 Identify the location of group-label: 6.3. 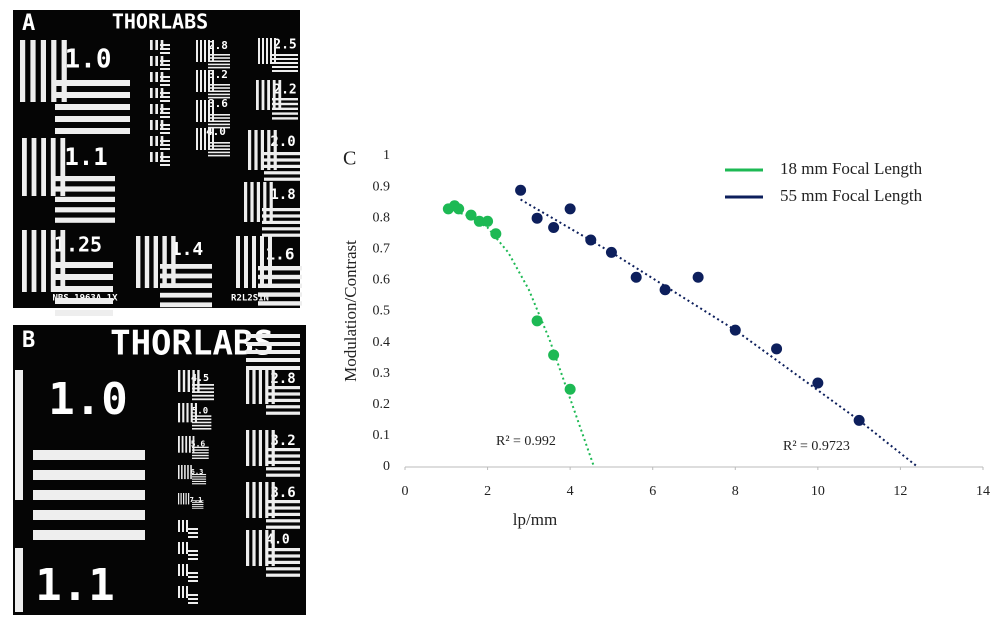
(197, 472).